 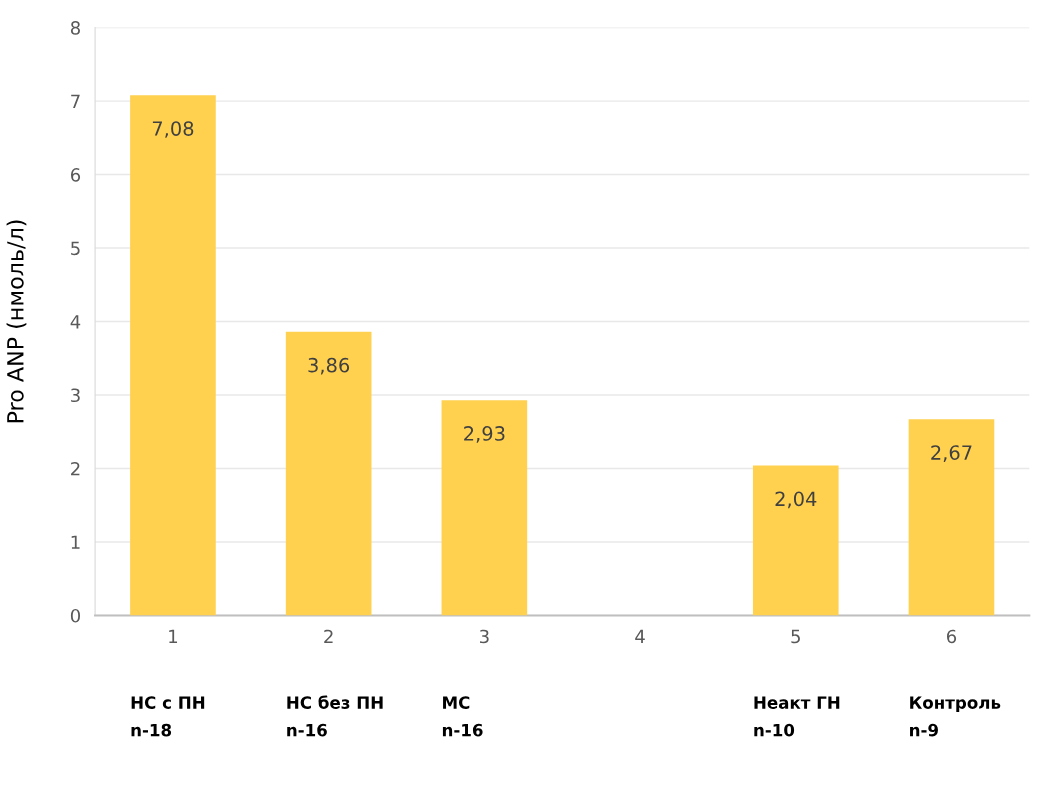 I want to click on text: МС n-16, so click(x=462, y=716).